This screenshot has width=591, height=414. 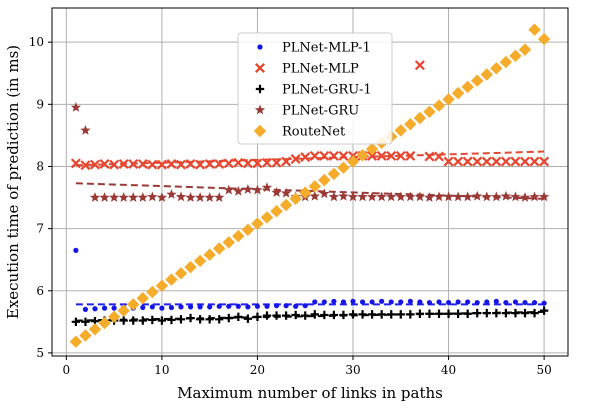 What do you see at coordinates (326, 48) in the screenshot?
I see `legend-label: PLNet-MLP-1` at bounding box center [326, 48].